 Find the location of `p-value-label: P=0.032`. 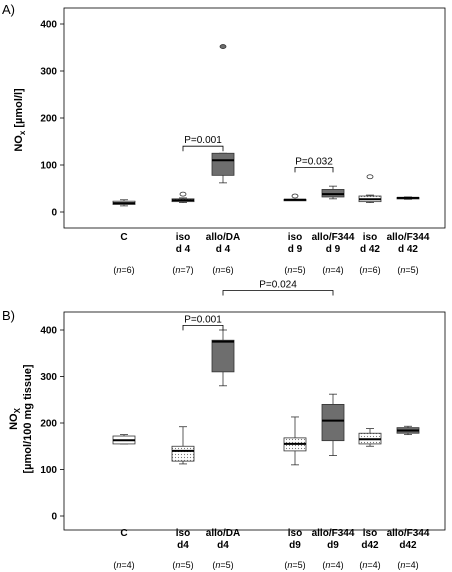

p-value-label: P=0.032 is located at coordinates (314, 161).